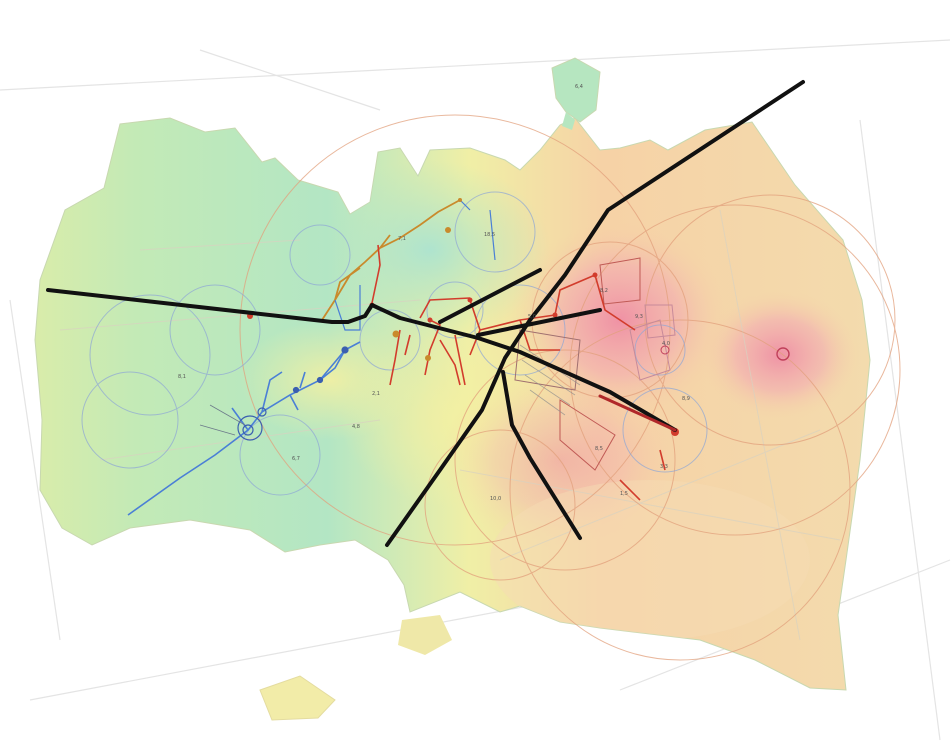  I want to click on label-node-7: 4,0, so click(666, 344).